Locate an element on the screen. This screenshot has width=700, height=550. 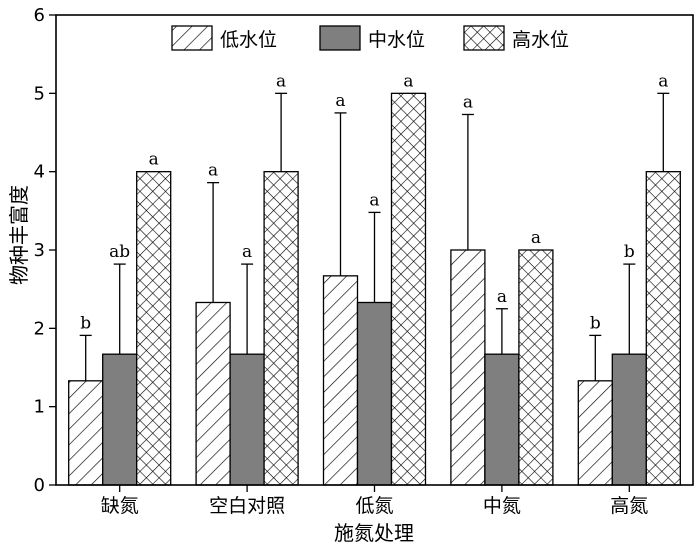
y-tick-label: 3 is located at coordinates (39, 250).